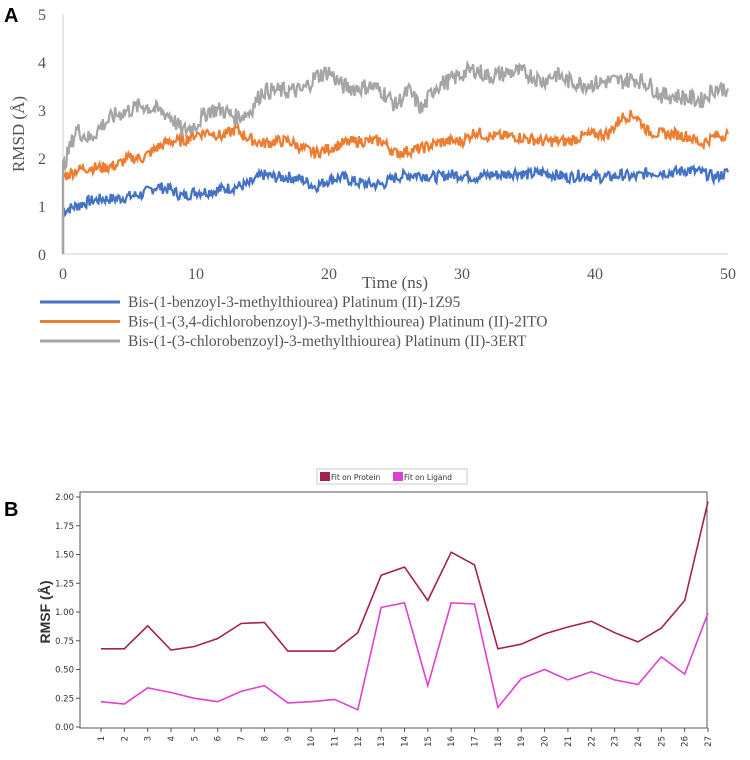 Image resolution: width=750 pixels, height=760 pixels. Describe the element at coordinates (592, 741) in the screenshot. I see `x-tick-label: 22` at that location.